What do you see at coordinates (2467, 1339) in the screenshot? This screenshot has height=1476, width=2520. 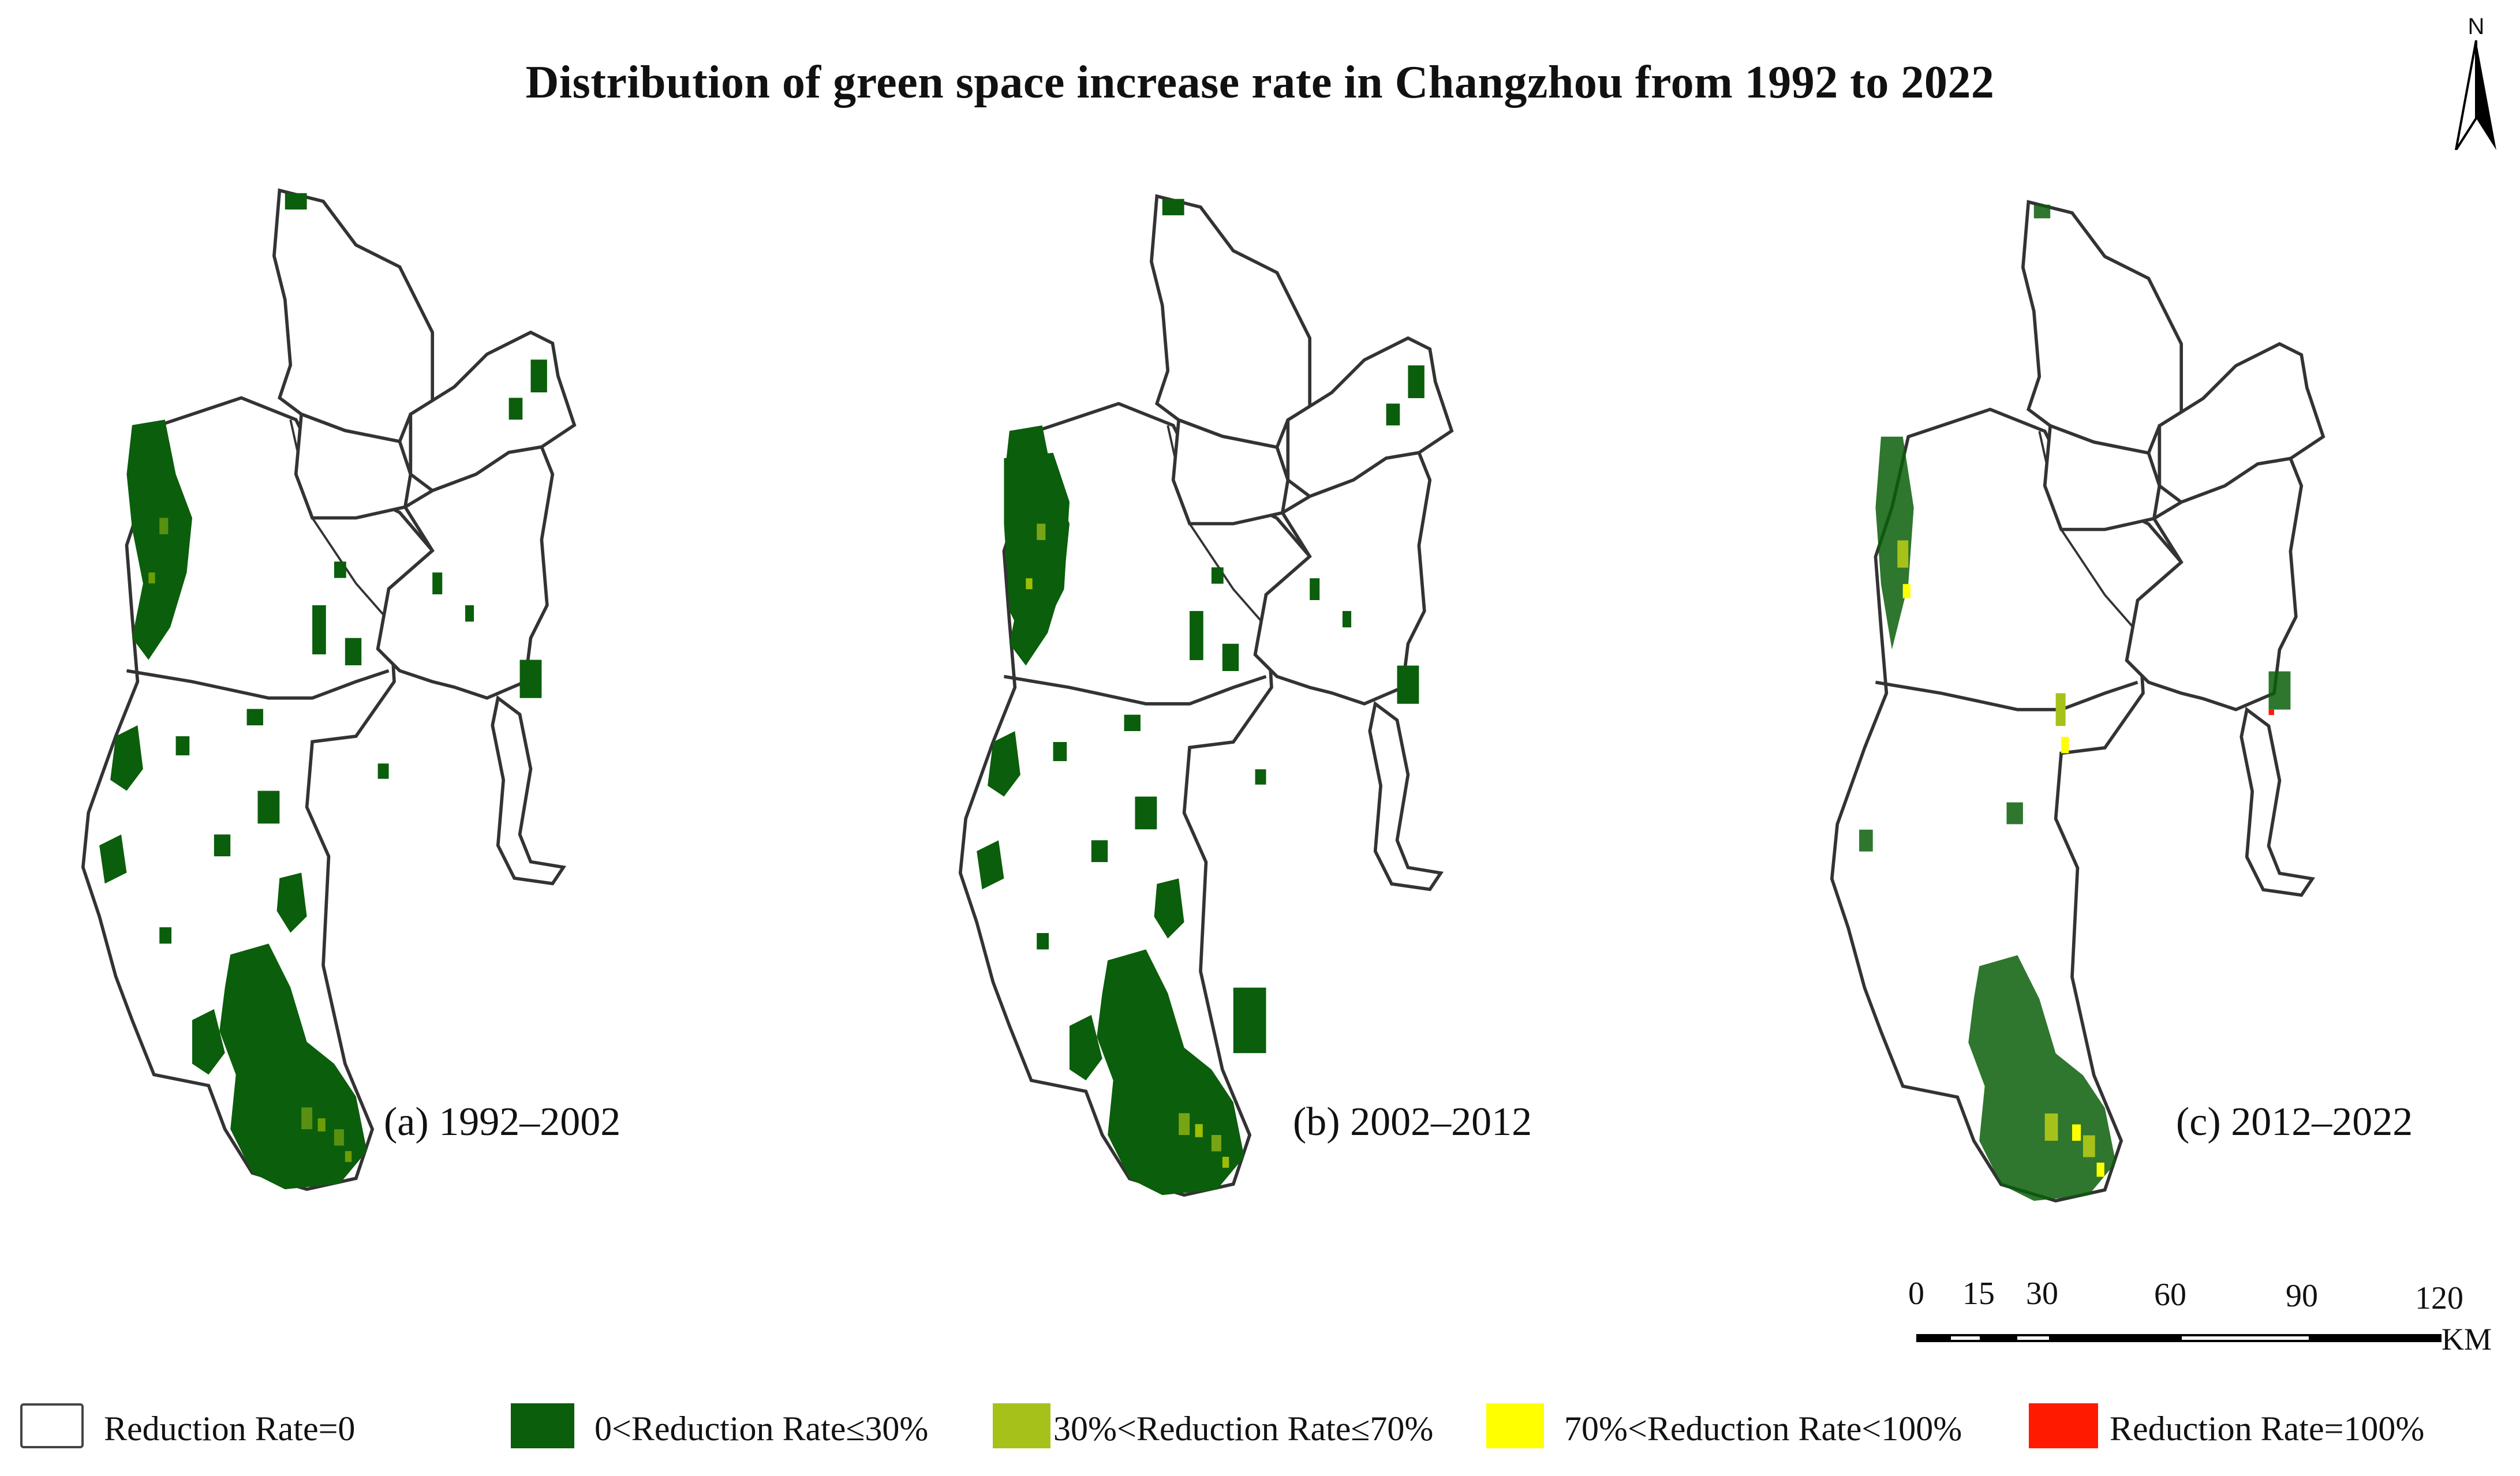 I see `scale-unit: KM` at bounding box center [2467, 1339].